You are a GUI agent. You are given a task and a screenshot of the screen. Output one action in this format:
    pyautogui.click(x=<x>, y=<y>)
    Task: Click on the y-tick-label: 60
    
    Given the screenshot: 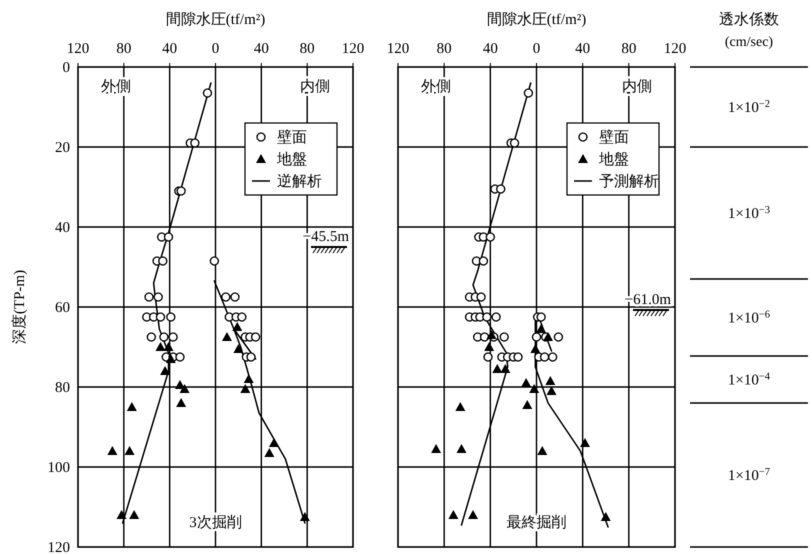 What is the action you would take?
    pyautogui.click(x=62, y=308)
    